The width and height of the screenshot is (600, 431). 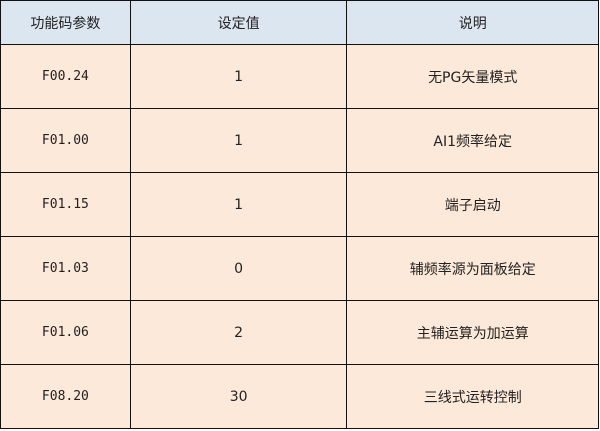 I want to click on cell-description: AI1频率给定, so click(x=472, y=140).